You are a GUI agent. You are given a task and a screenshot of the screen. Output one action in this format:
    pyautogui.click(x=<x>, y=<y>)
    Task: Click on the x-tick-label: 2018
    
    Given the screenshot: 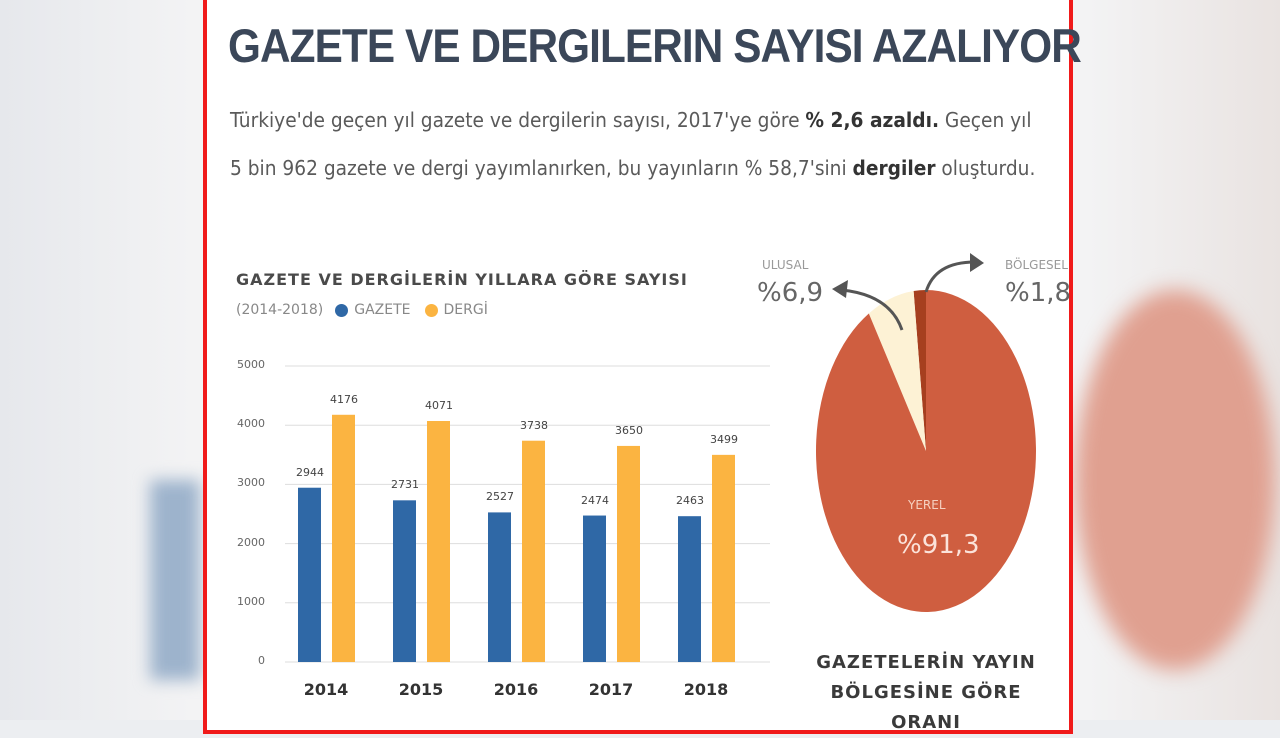 What is the action you would take?
    pyautogui.click(x=706, y=689)
    